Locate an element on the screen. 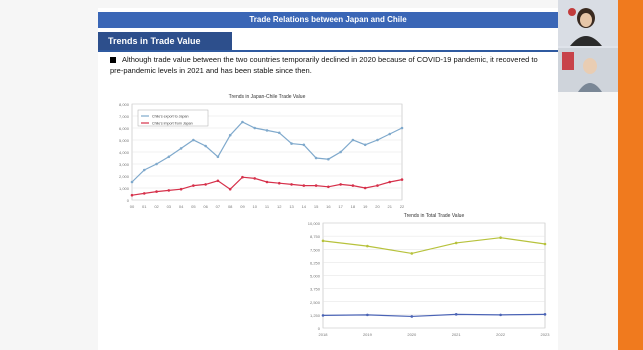  x-tick-label: 04 is located at coordinates (181, 206).